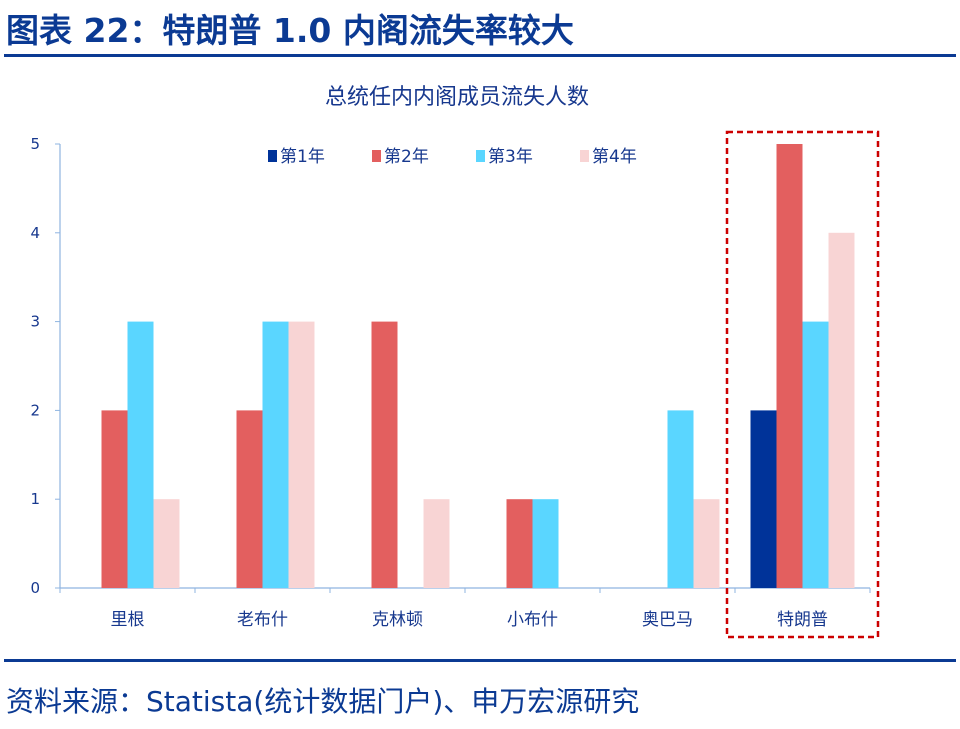  I want to click on bar-奥巴马-第3年, so click(680, 499).